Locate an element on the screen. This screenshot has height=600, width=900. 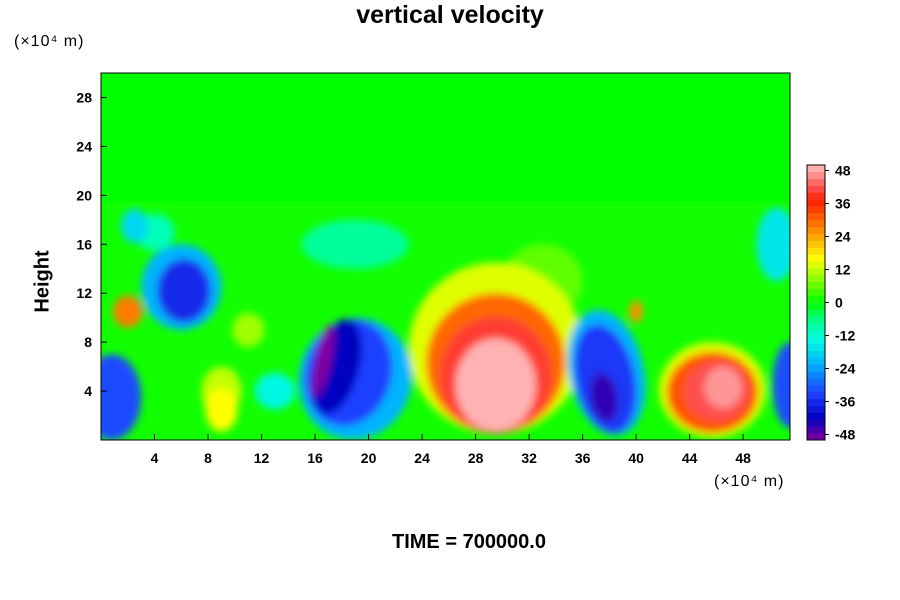
colorbar-tick-label: -48 is located at coordinates (845, 435).